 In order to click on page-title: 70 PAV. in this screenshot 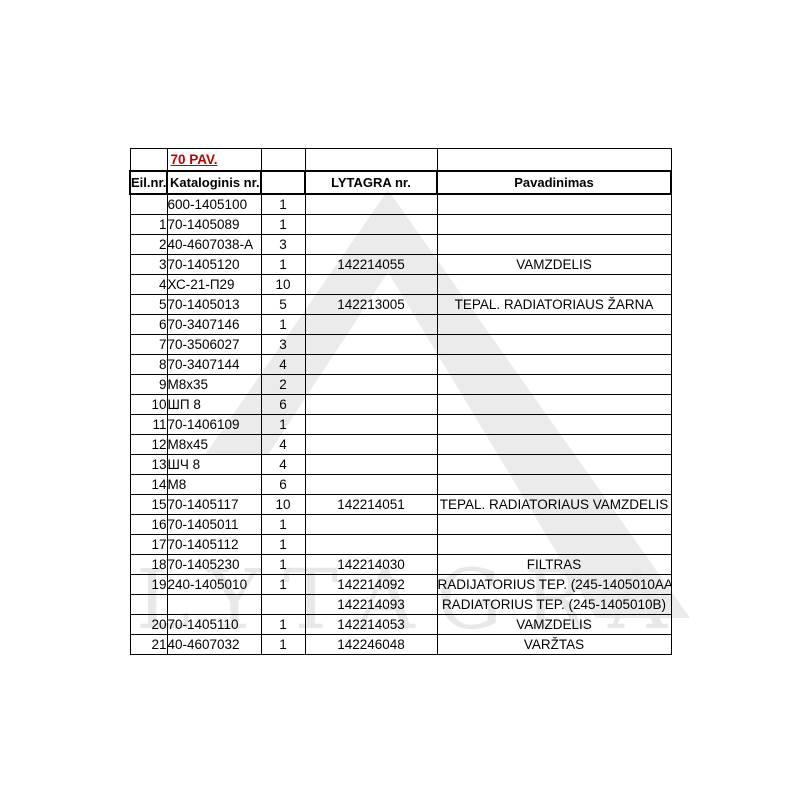, I will do `click(214, 160)`.